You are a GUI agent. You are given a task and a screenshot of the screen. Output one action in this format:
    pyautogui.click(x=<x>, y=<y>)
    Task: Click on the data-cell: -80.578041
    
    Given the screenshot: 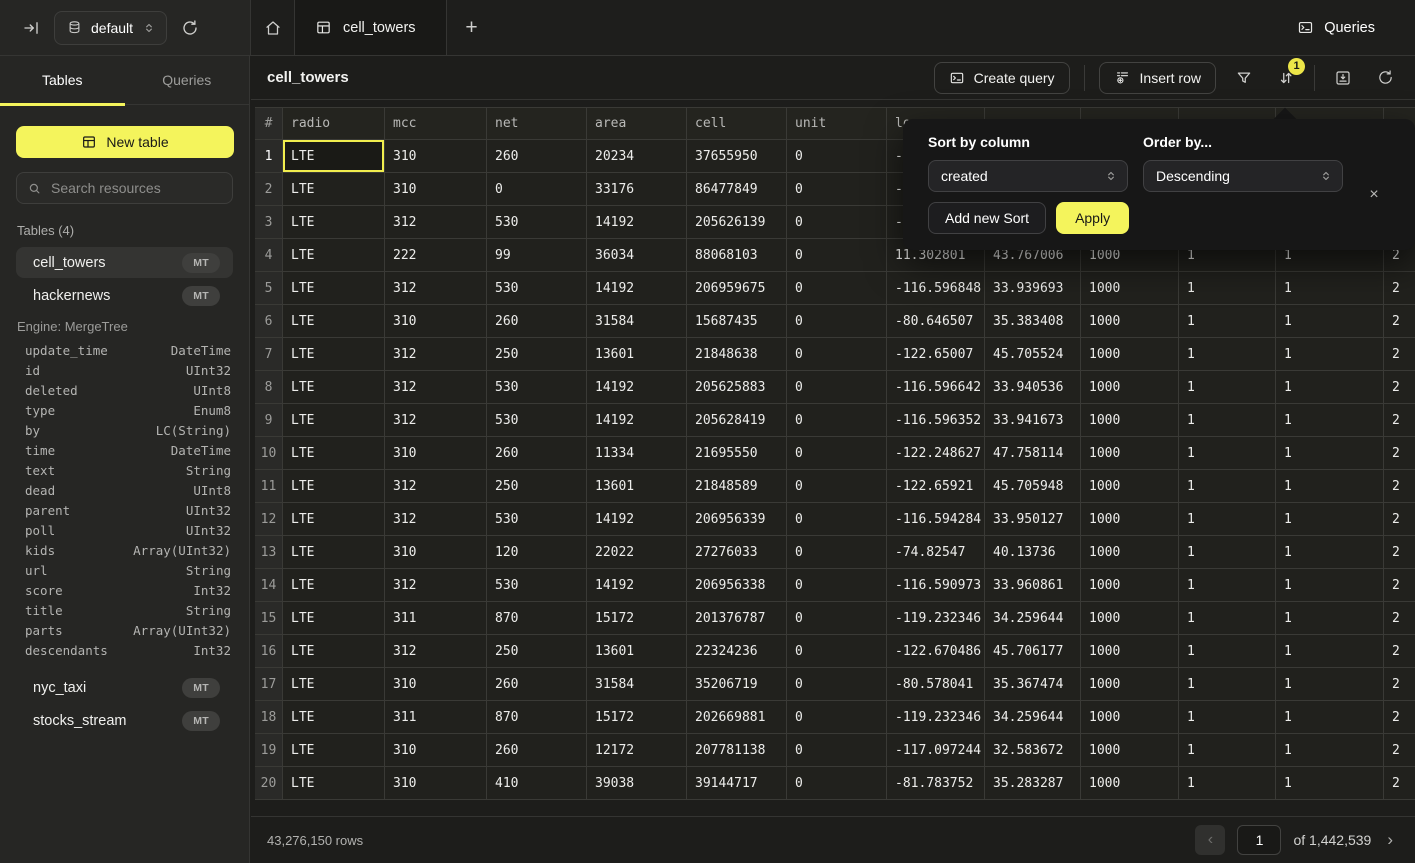 What is the action you would take?
    pyautogui.click(x=936, y=684)
    